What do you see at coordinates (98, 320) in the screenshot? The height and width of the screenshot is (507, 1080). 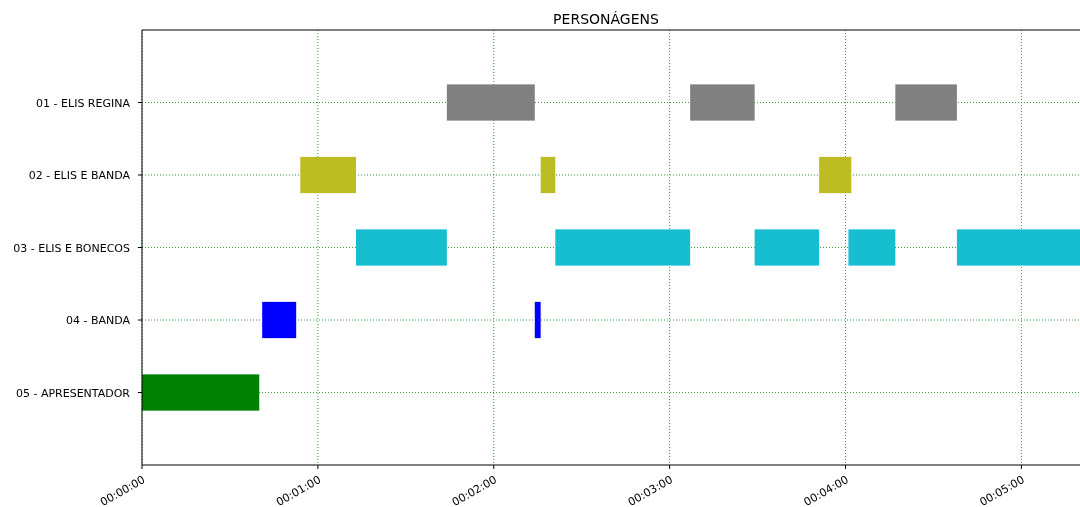 I see `y-tick-label: 04 - BANDA` at bounding box center [98, 320].